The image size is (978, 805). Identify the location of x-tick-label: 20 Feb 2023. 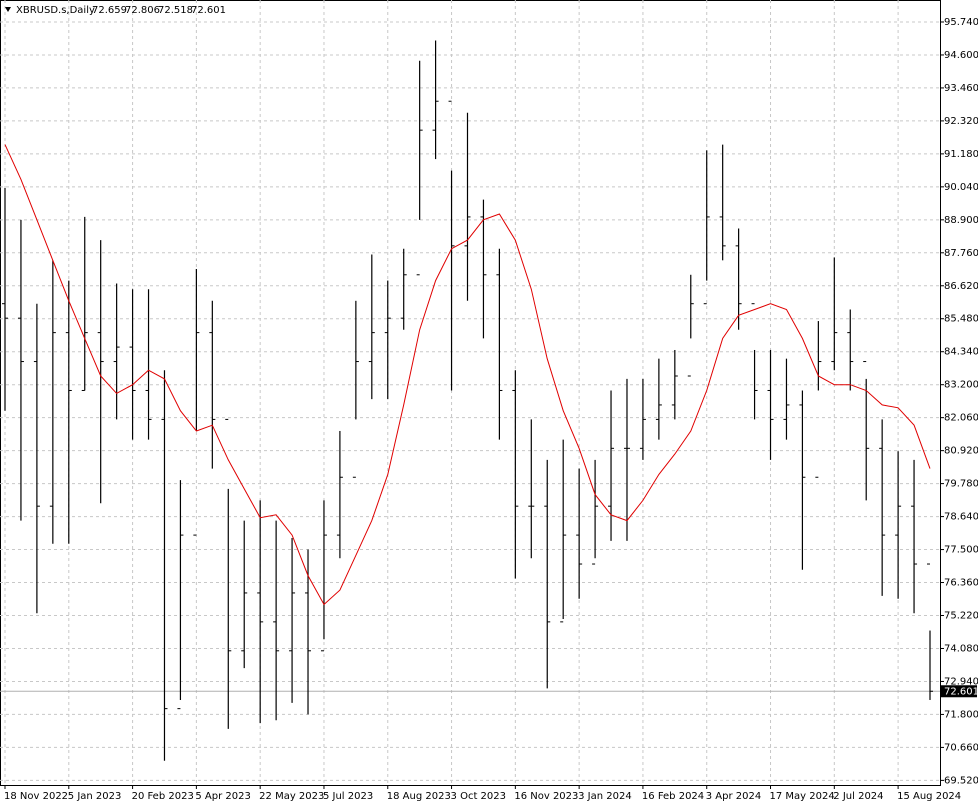
(163, 796).